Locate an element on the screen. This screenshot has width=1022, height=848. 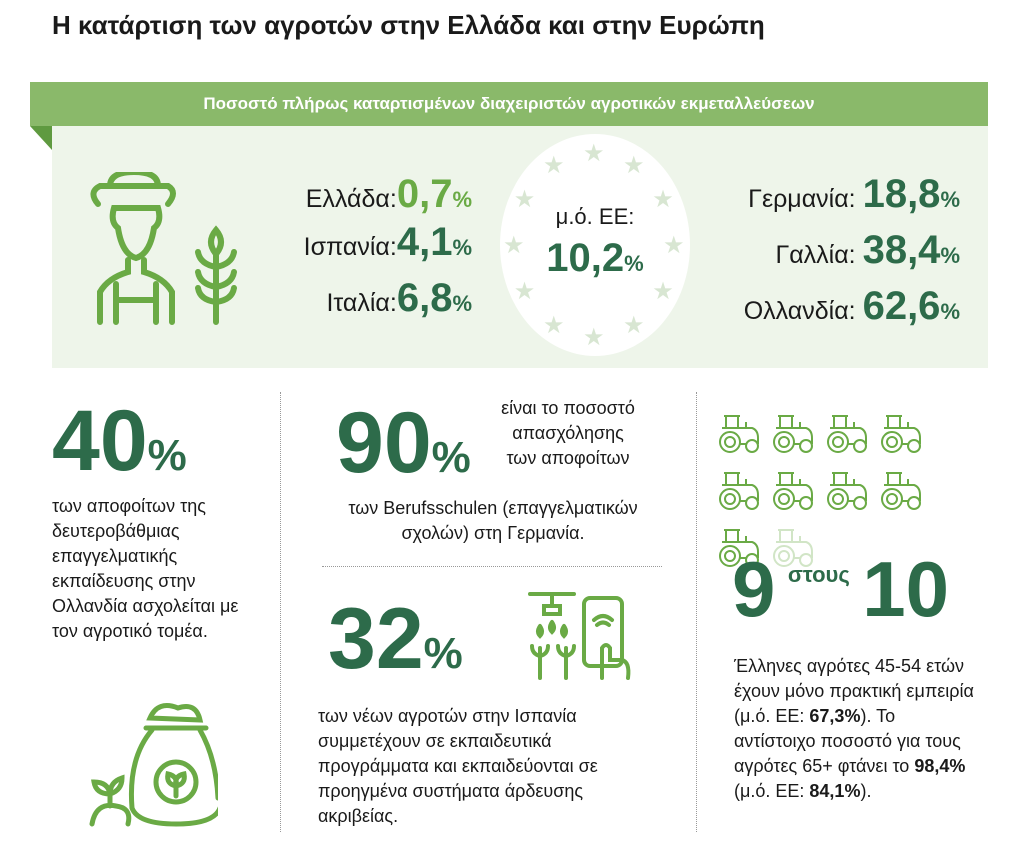
country-label: Ισπανία: is located at coordinates (350, 247).